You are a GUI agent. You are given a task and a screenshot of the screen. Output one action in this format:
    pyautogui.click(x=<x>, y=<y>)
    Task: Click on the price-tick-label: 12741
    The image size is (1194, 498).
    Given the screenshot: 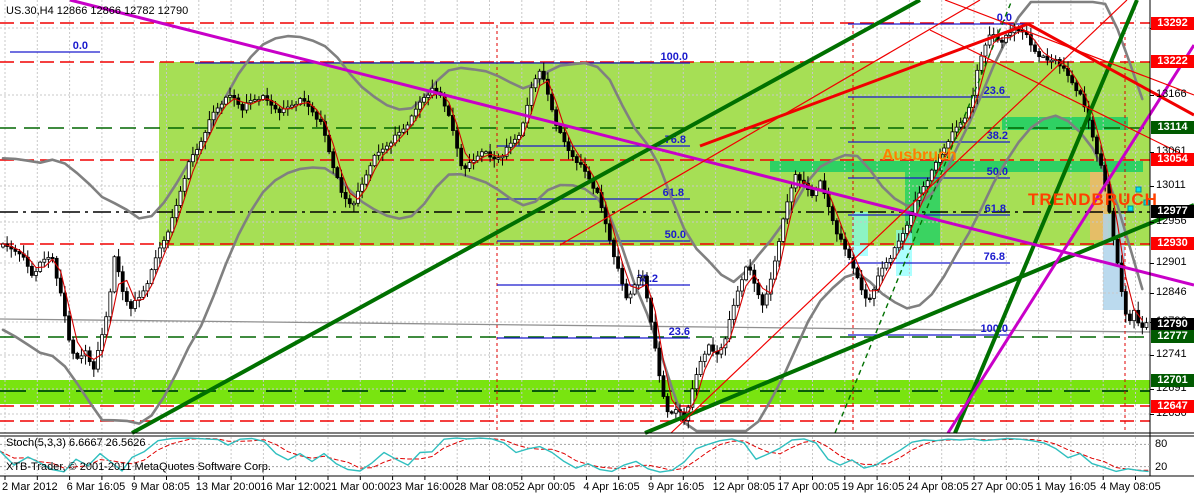 What is the action you would take?
    pyautogui.click(x=1171, y=354)
    